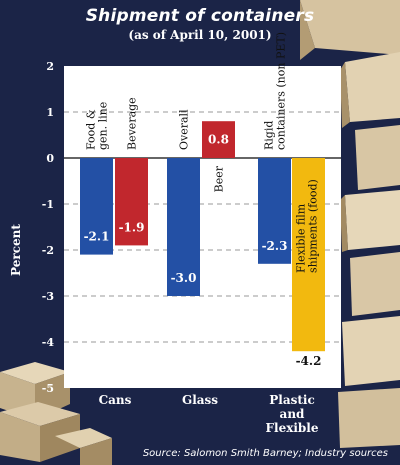 The height and width of the screenshot is (465, 400). What do you see at coordinates (48, 250) in the screenshot?
I see `y-tick-label: -2` at bounding box center [48, 250].